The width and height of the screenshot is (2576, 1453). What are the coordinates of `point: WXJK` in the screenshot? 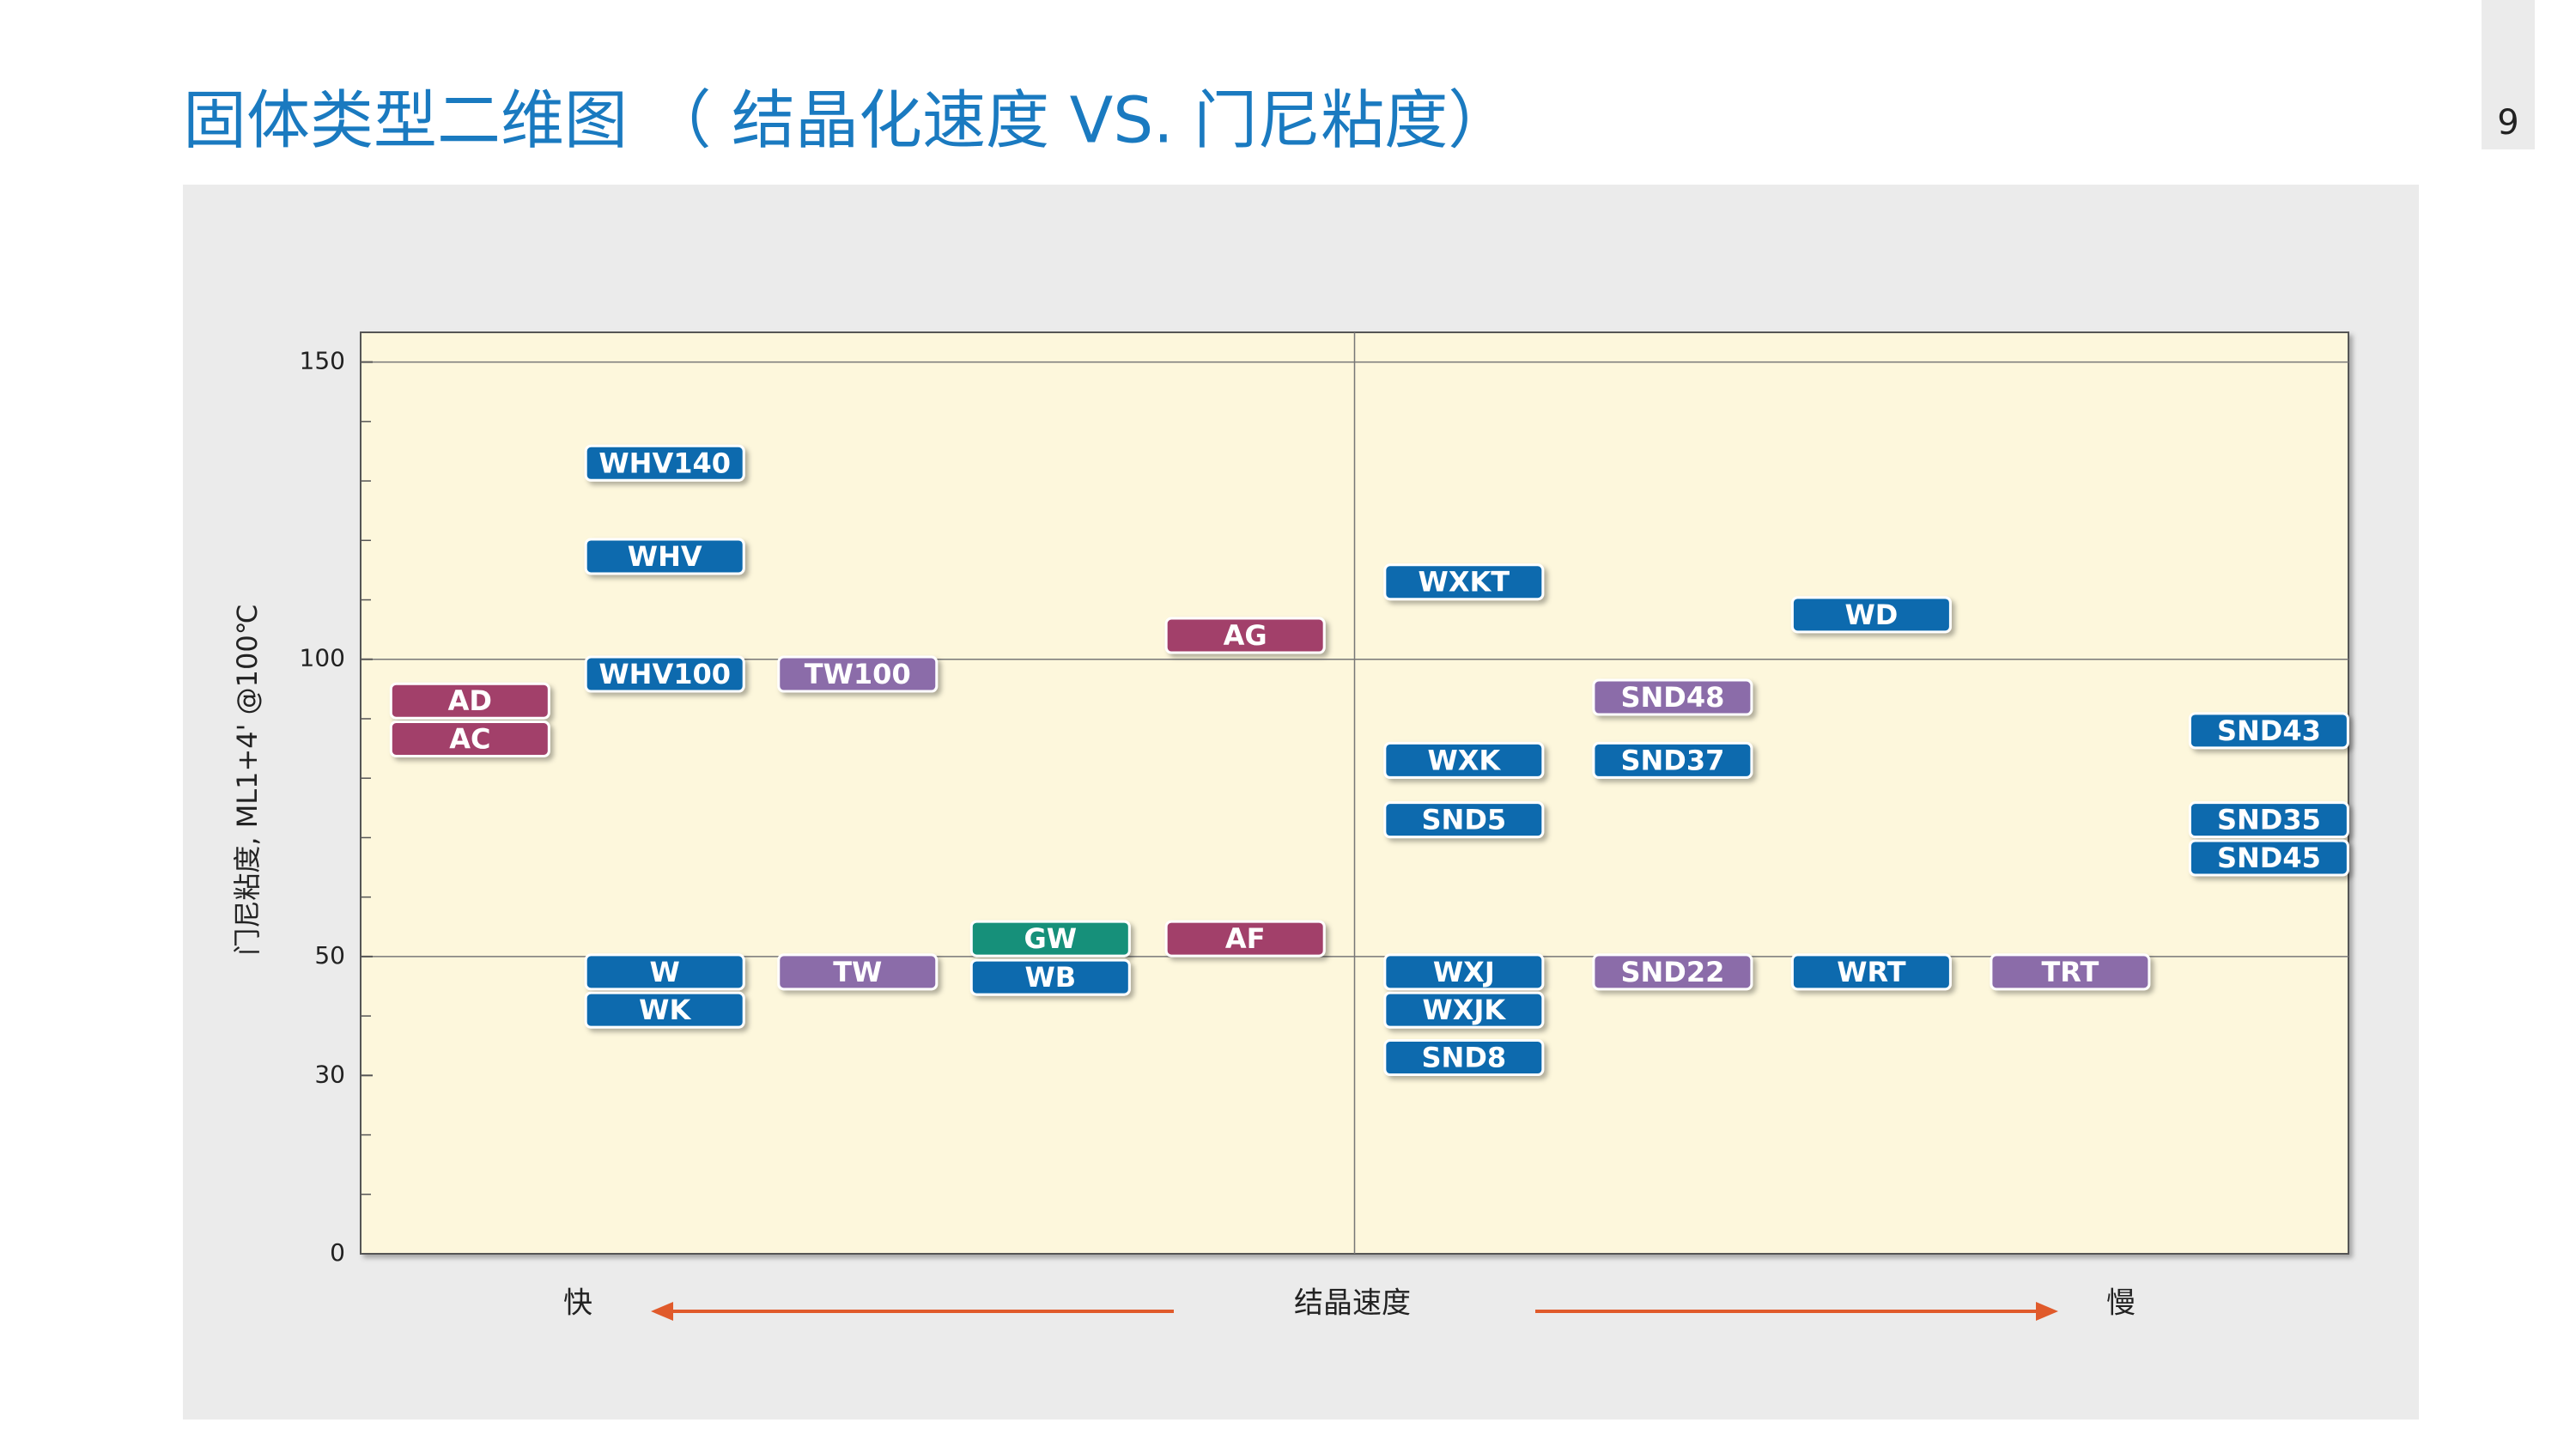 It's located at (1464, 1010).